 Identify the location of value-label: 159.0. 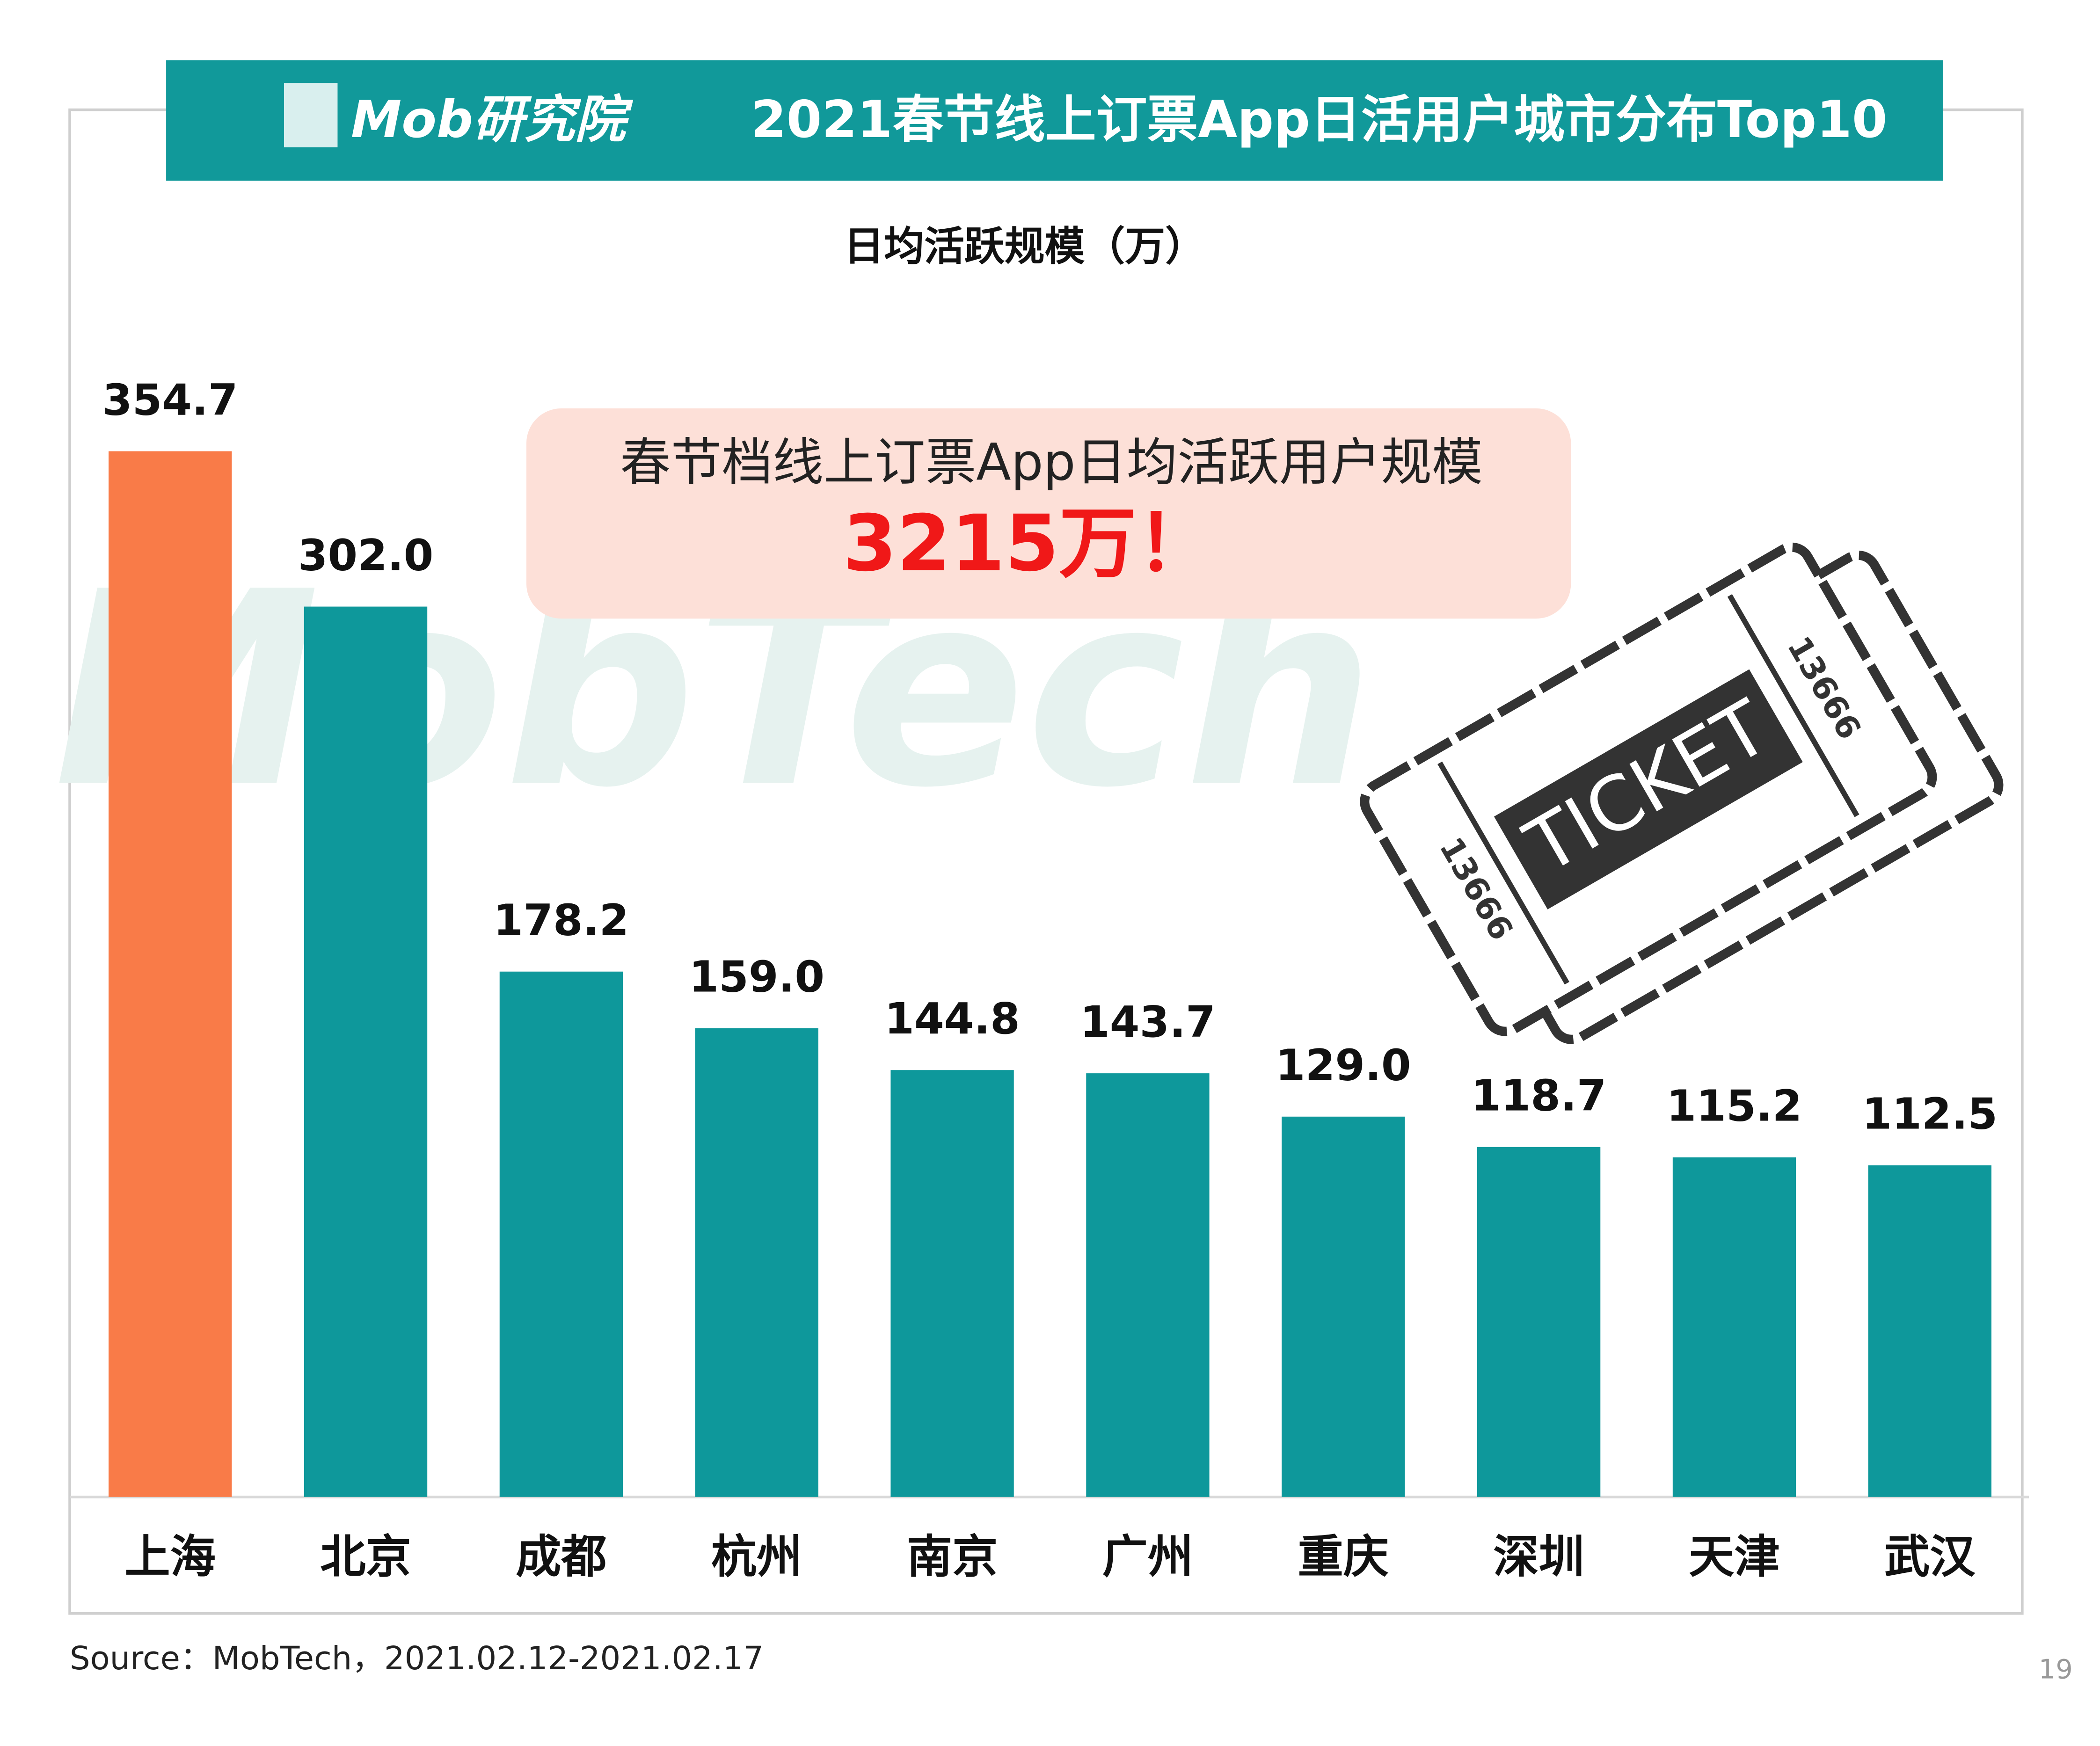
(756, 977).